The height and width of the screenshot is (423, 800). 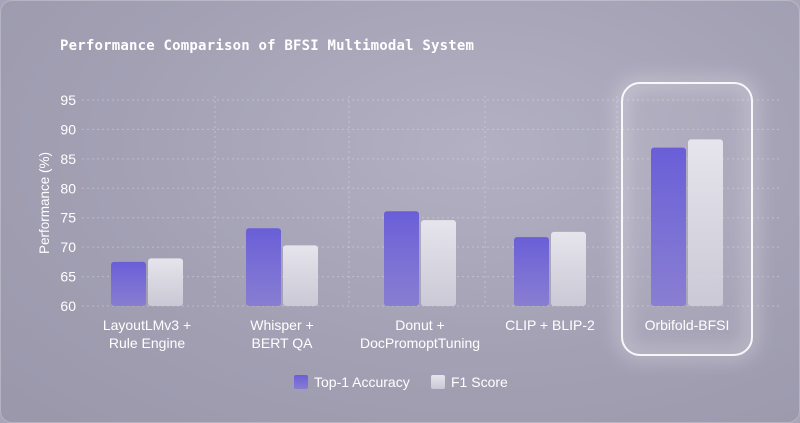 What do you see at coordinates (68, 188) in the screenshot?
I see `y-tick-label: 80` at bounding box center [68, 188].